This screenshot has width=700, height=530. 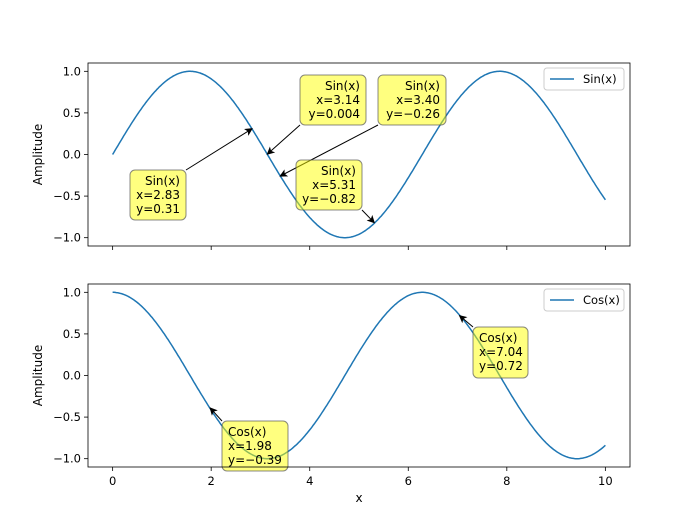 What do you see at coordinates (255, 460) in the screenshot?
I see `annotation-text: y=−0.39` at bounding box center [255, 460].